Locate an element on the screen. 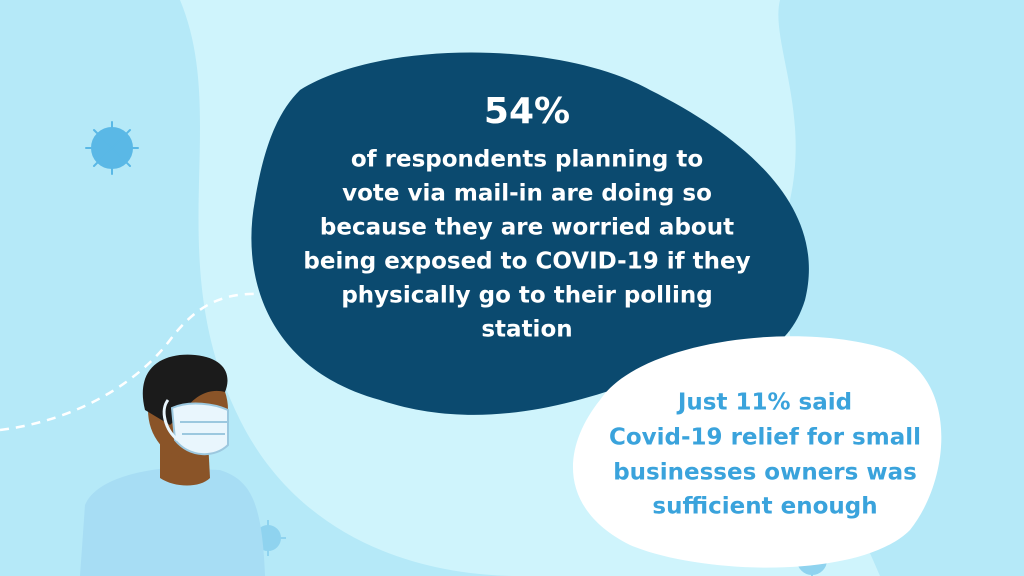  secondary-text: Covid-19 relief for small is located at coordinates (765, 438).